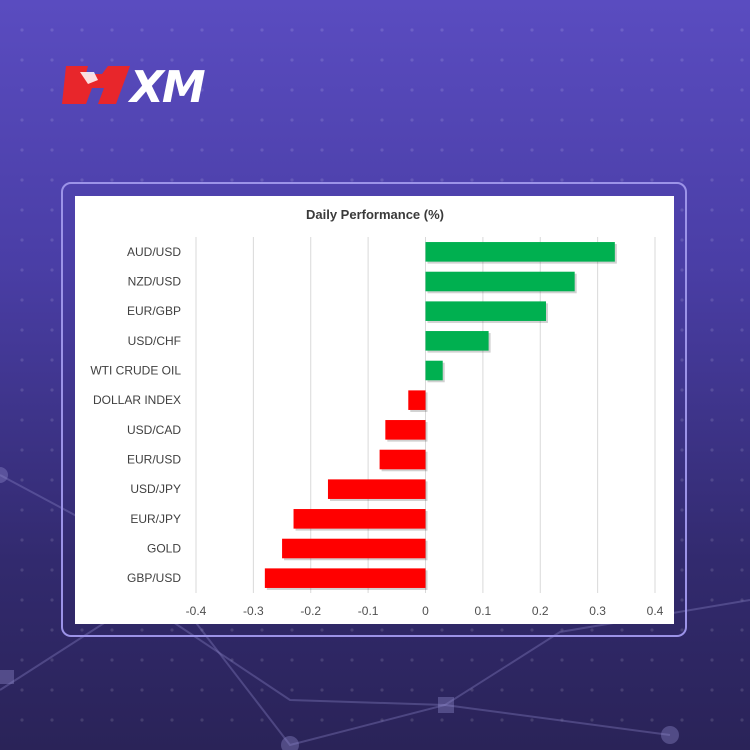 The image size is (750, 750). Describe the element at coordinates (154, 341) in the screenshot. I see `category-label: USD/CHF` at that location.